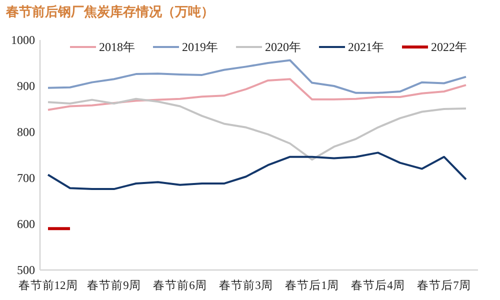 The width and height of the screenshot is (500, 300). Describe the element at coordinates (444, 285) in the screenshot. I see `x-tick-label: 春节后7周` at that location.